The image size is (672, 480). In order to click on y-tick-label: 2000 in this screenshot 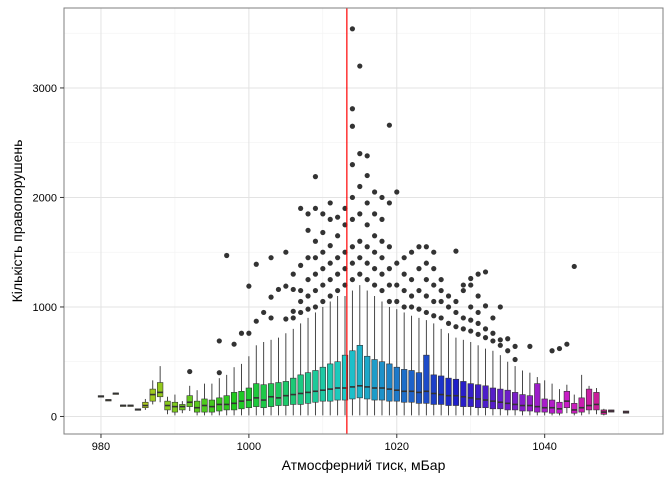, I will do `click(45, 198)`.